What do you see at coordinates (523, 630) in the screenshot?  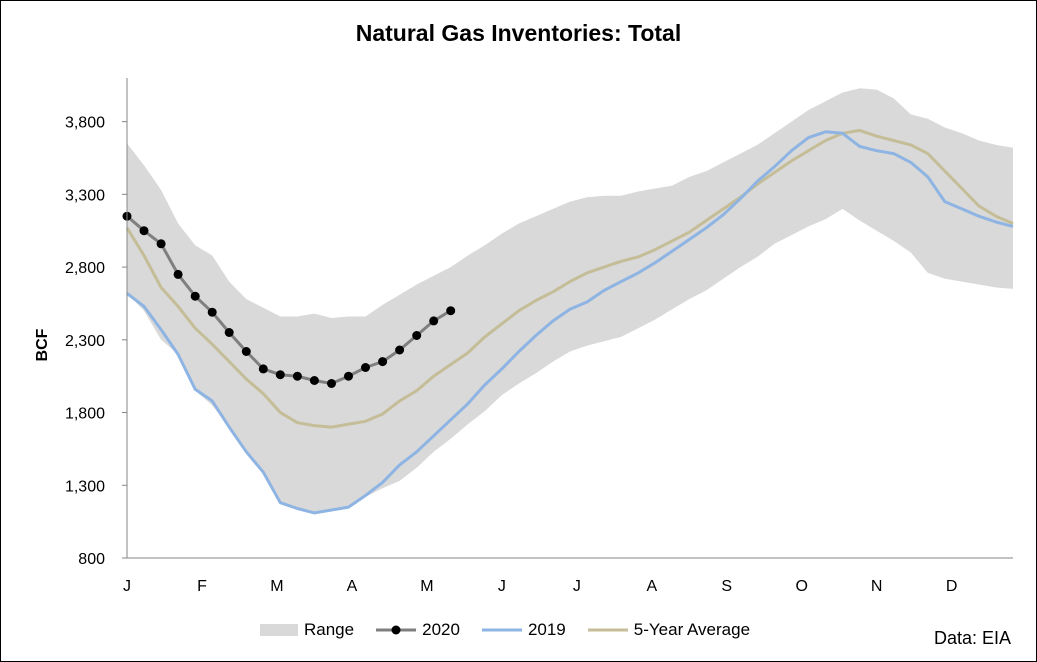 I see `legend-item-2019: 2019` at bounding box center [523, 630].